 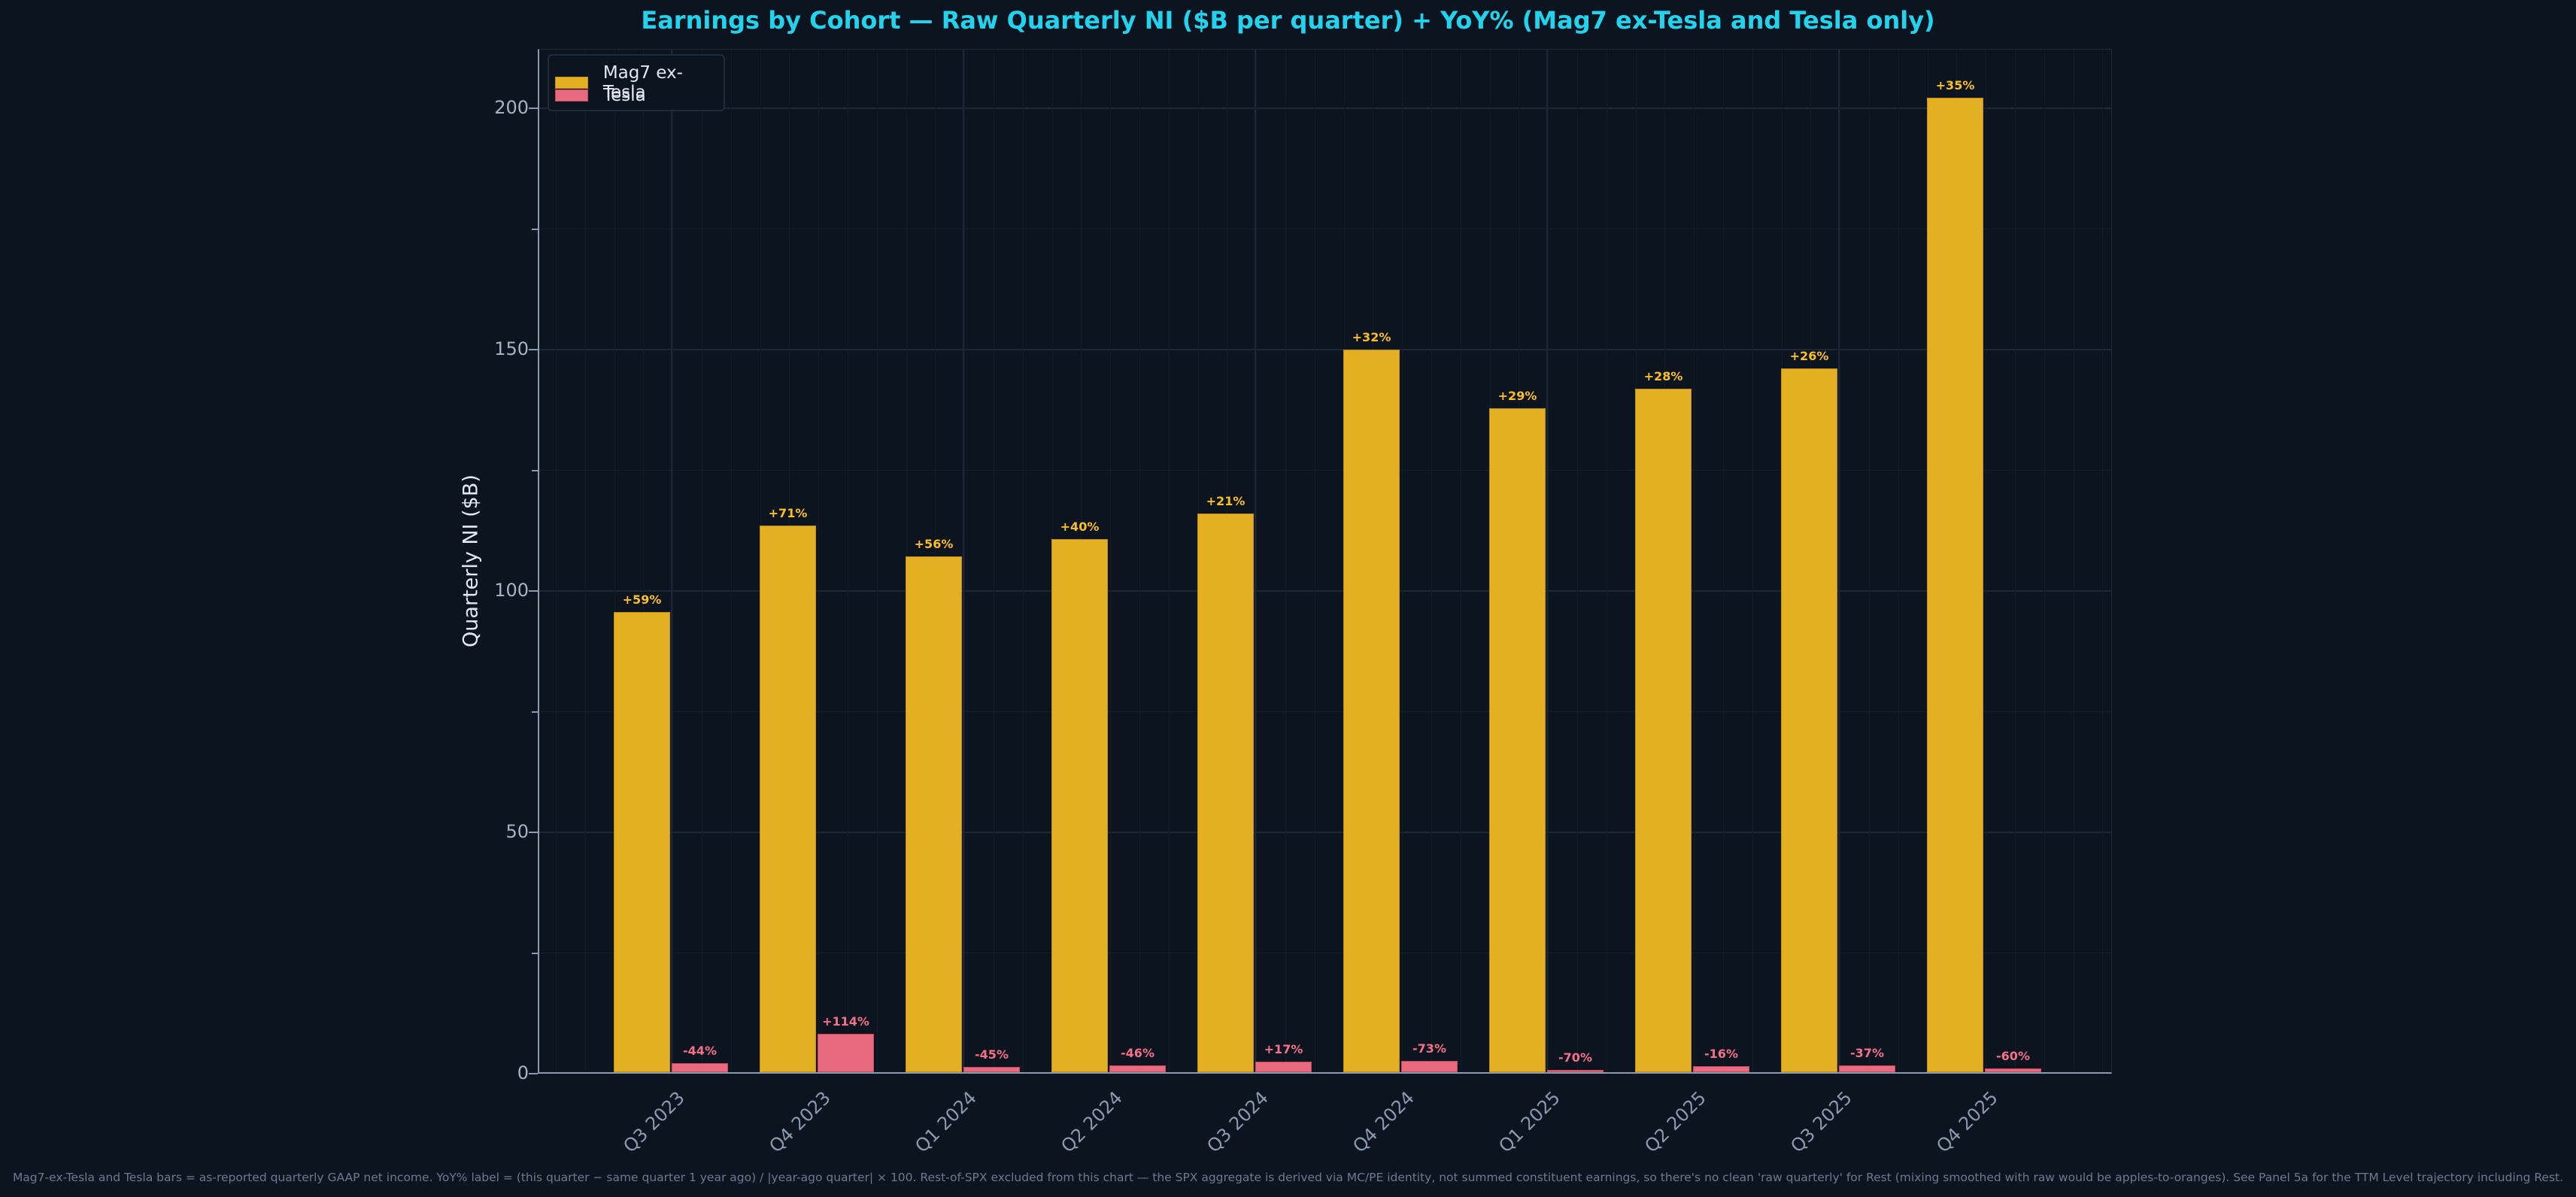 I want to click on bar-mag7-q2-2025, so click(x=1663, y=730).